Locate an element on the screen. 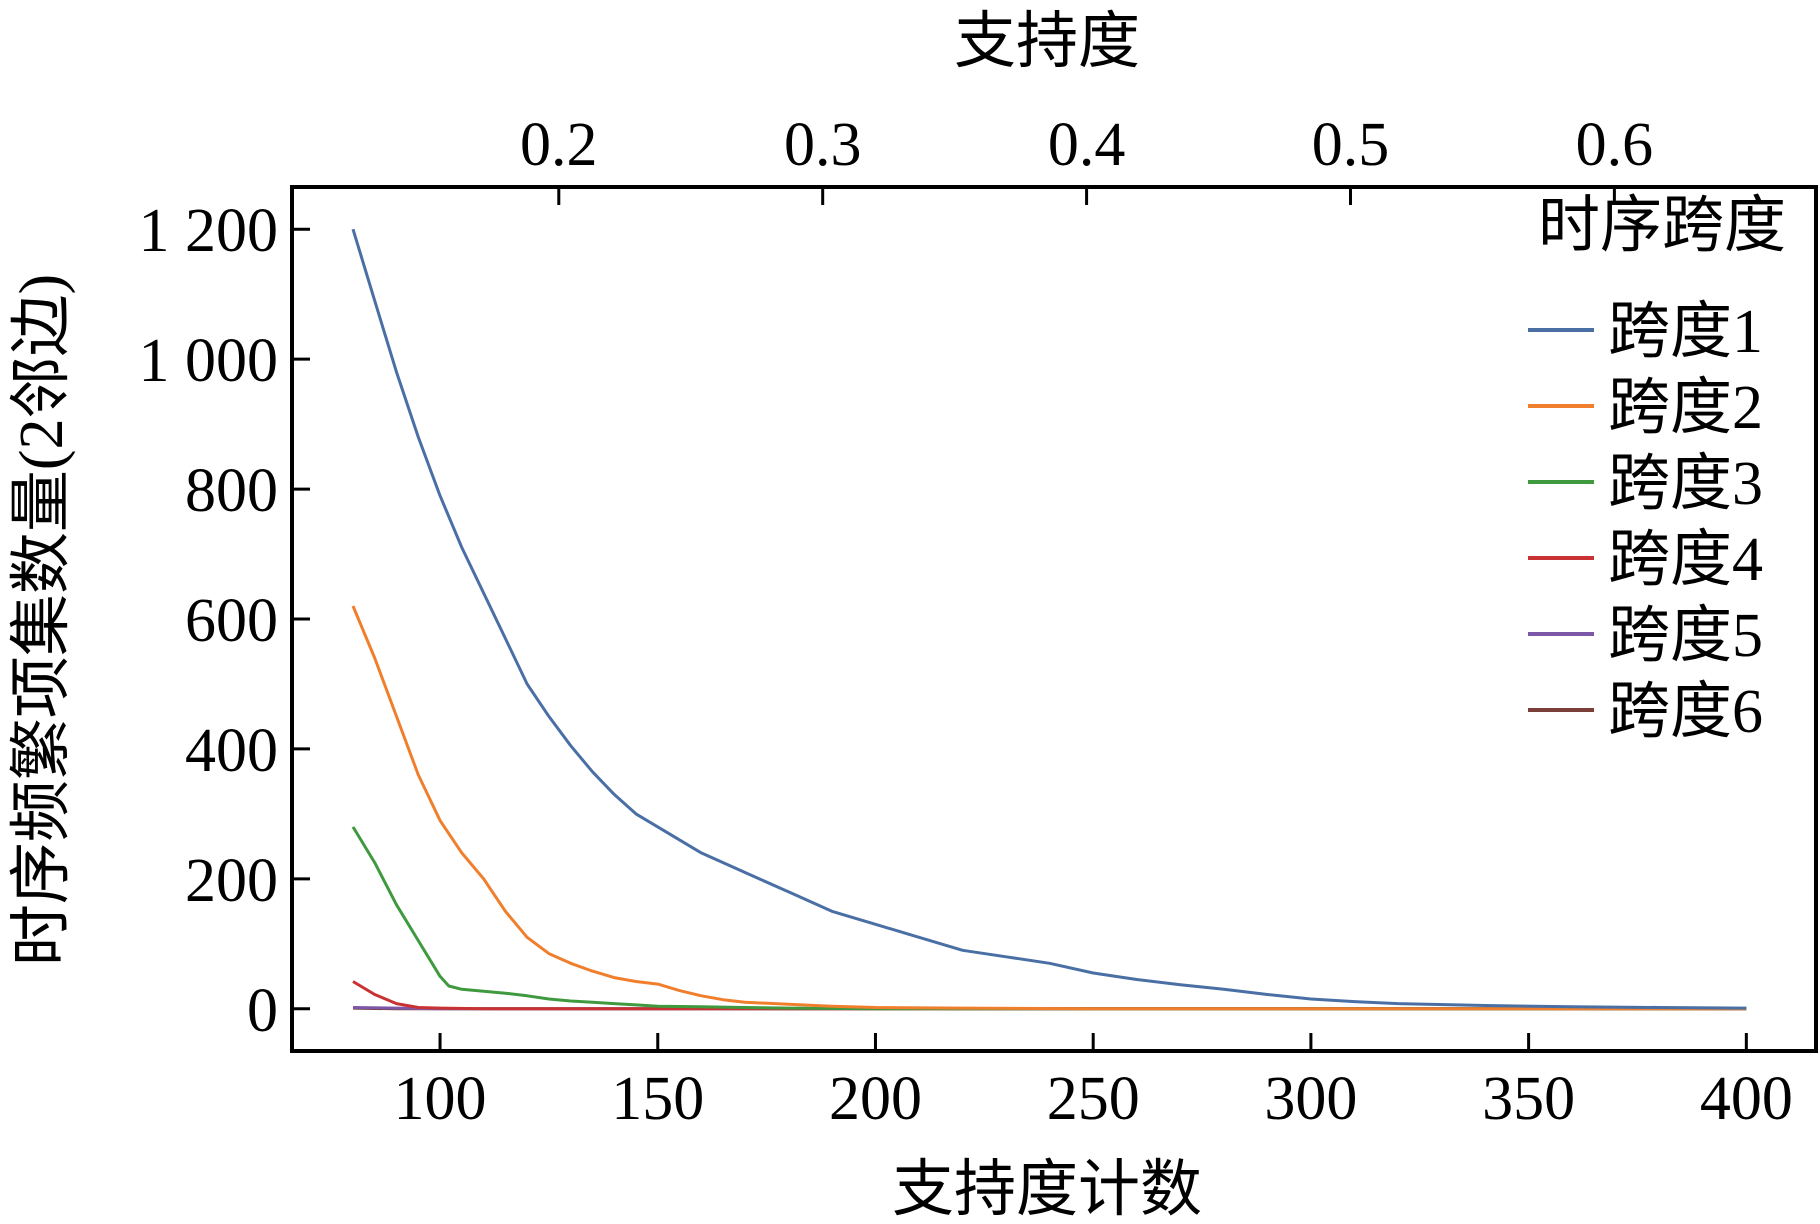 The height and width of the screenshot is (1224, 1820). x-axis-title: 支持度计数 is located at coordinates (1047, 1190).